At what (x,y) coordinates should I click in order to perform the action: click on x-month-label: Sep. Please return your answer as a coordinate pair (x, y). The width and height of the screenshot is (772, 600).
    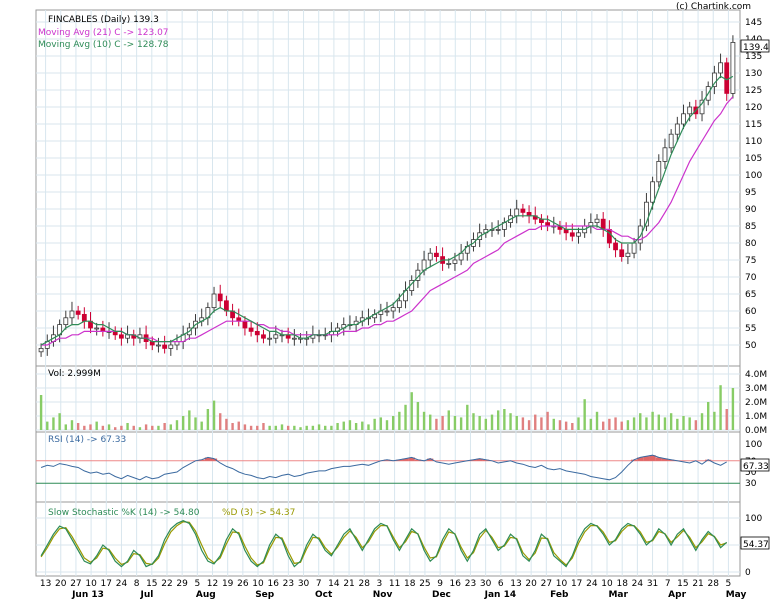
    Looking at the image, I should click on (265, 595).